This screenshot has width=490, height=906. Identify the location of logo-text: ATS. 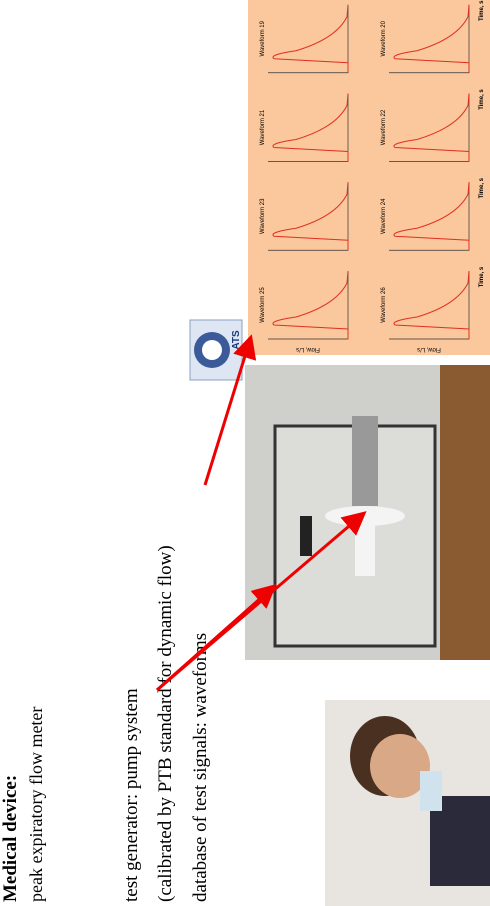
(236, 340).